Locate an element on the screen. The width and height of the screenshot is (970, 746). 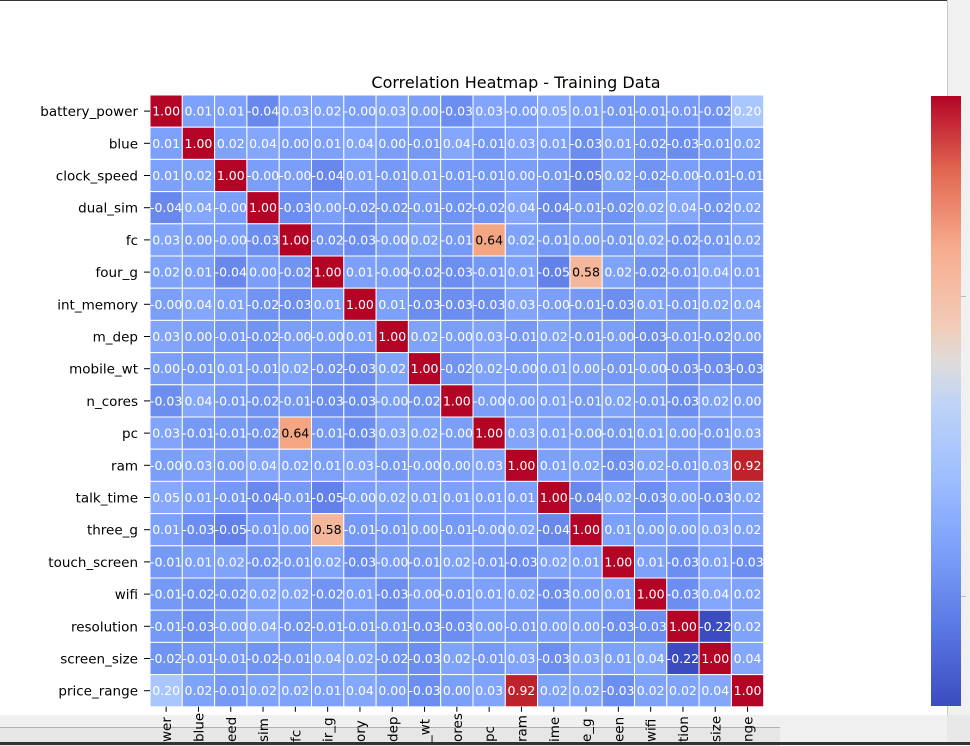
horizontal-scrollbar is located at coordinates (390, 736).